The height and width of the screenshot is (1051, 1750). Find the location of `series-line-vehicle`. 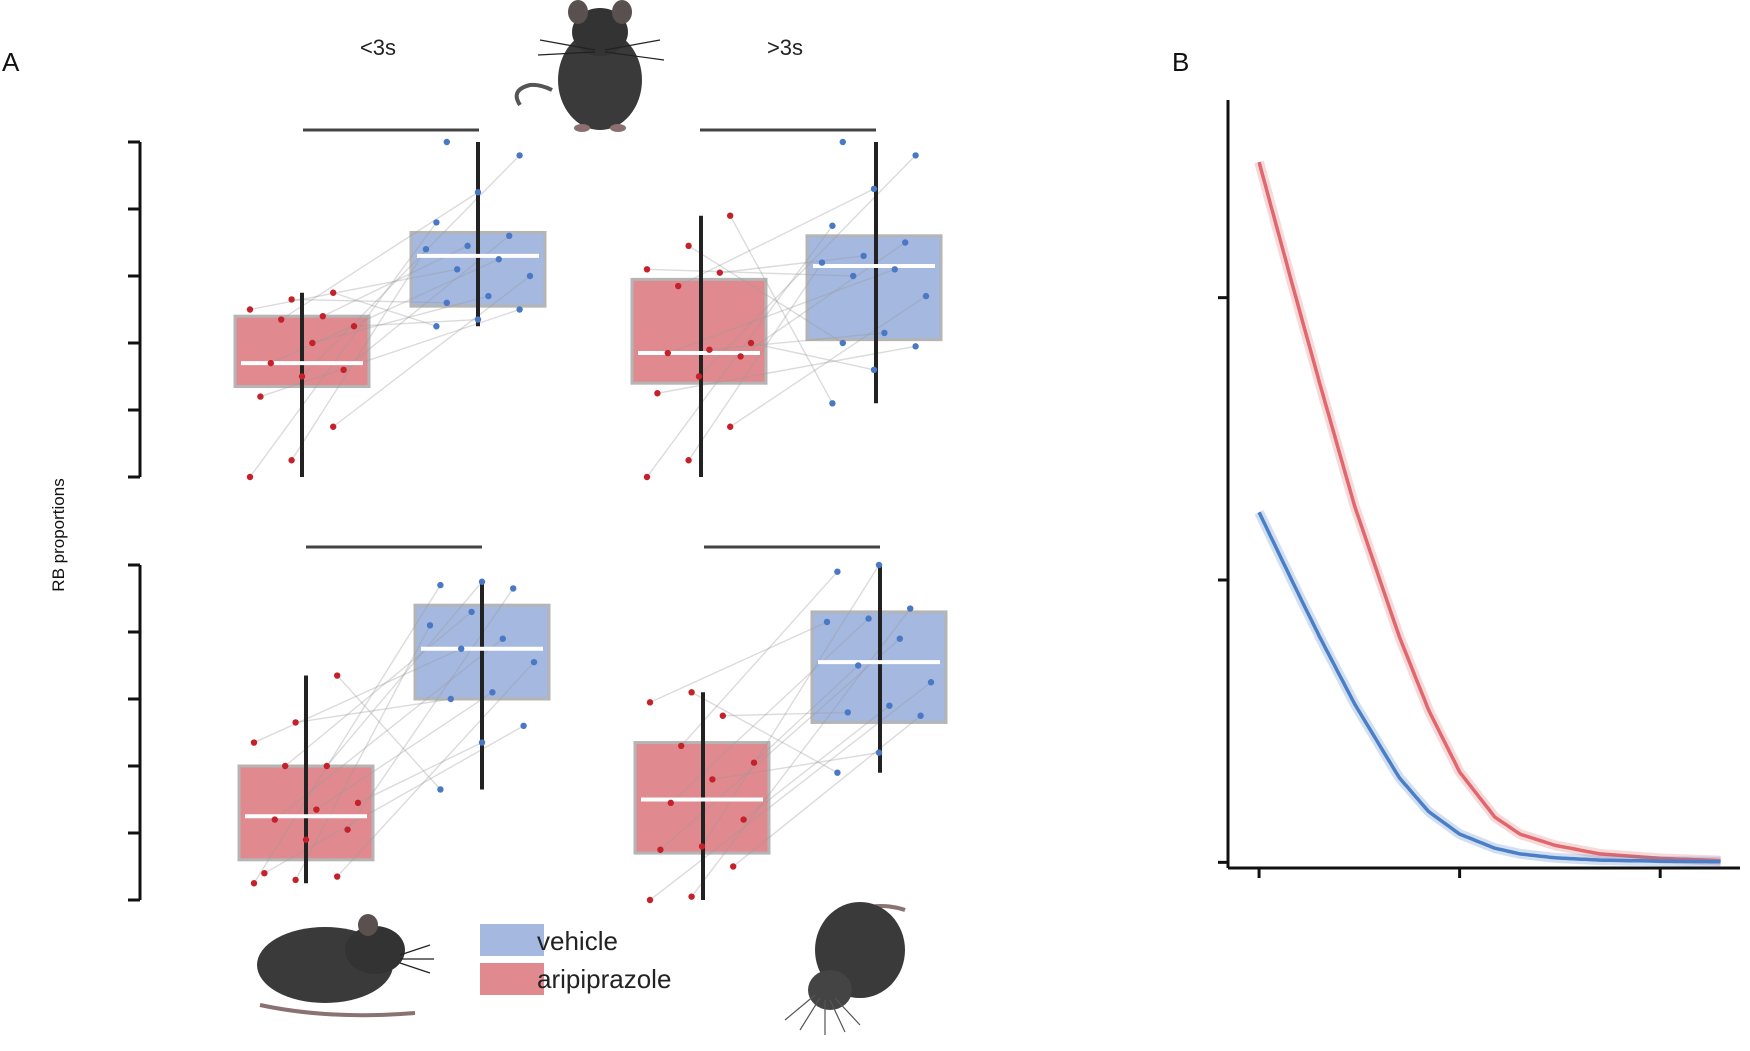

series-line-vehicle is located at coordinates (1489, 687).